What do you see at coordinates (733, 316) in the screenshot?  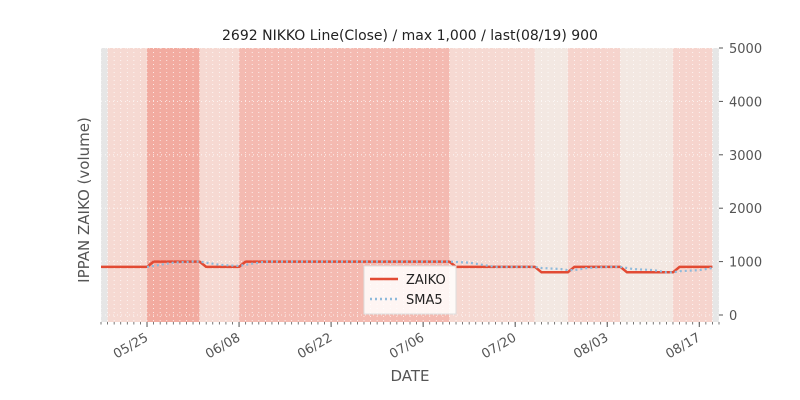 I see `y-tick-label: 0` at bounding box center [733, 316].